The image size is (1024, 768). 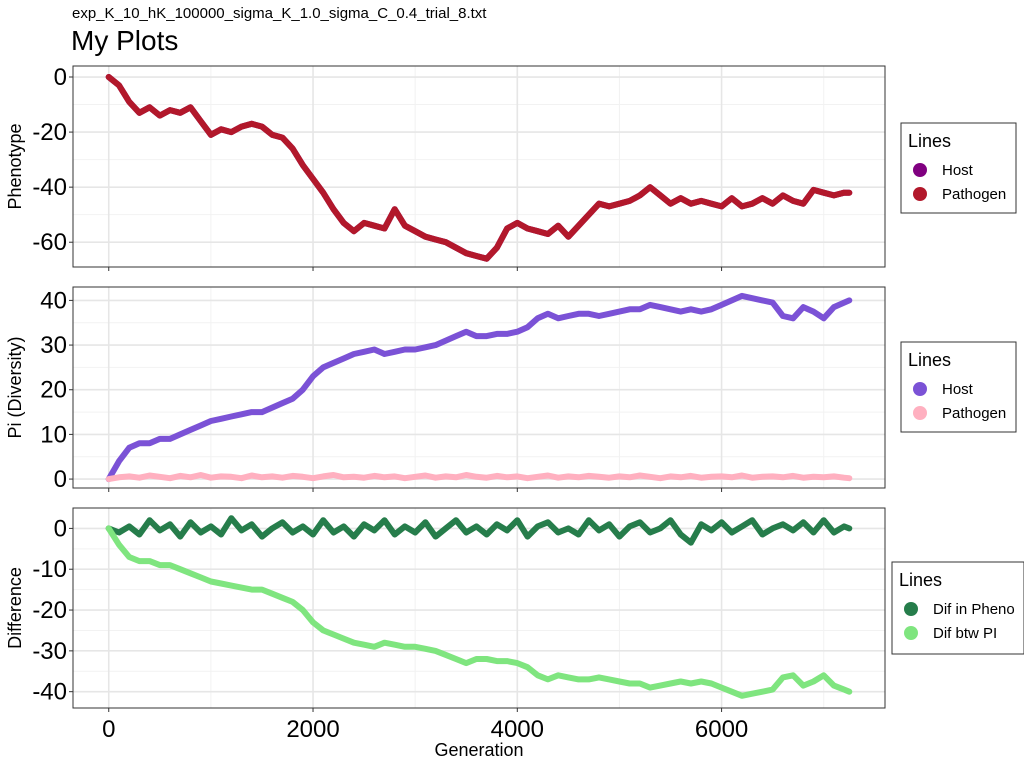 I want to click on y-tick-label: -10, so click(x=49, y=569).